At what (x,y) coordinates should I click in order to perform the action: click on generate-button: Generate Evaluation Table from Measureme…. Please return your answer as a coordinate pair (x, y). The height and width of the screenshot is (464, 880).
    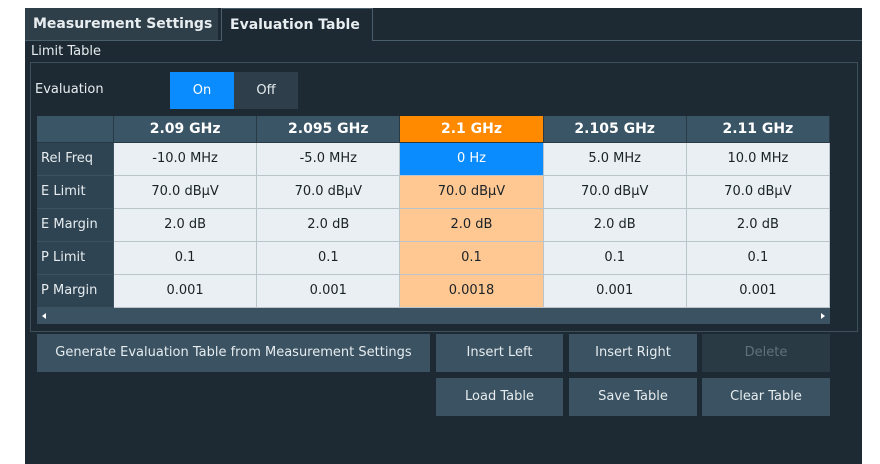
    Looking at the image, I should click on (233, 353).